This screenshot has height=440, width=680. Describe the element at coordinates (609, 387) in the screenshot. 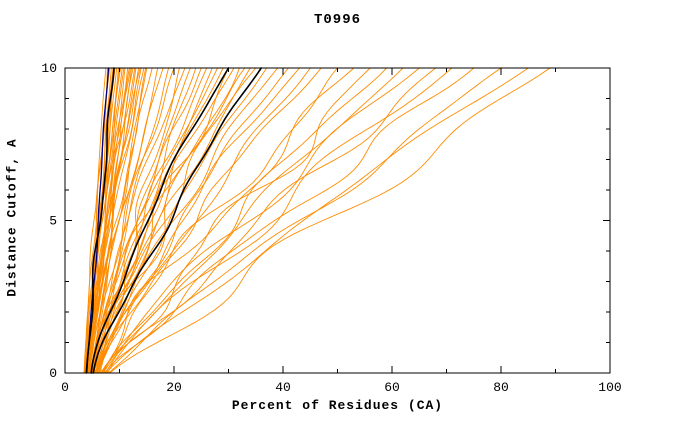

I see `x-tick-label: 100` at that location.